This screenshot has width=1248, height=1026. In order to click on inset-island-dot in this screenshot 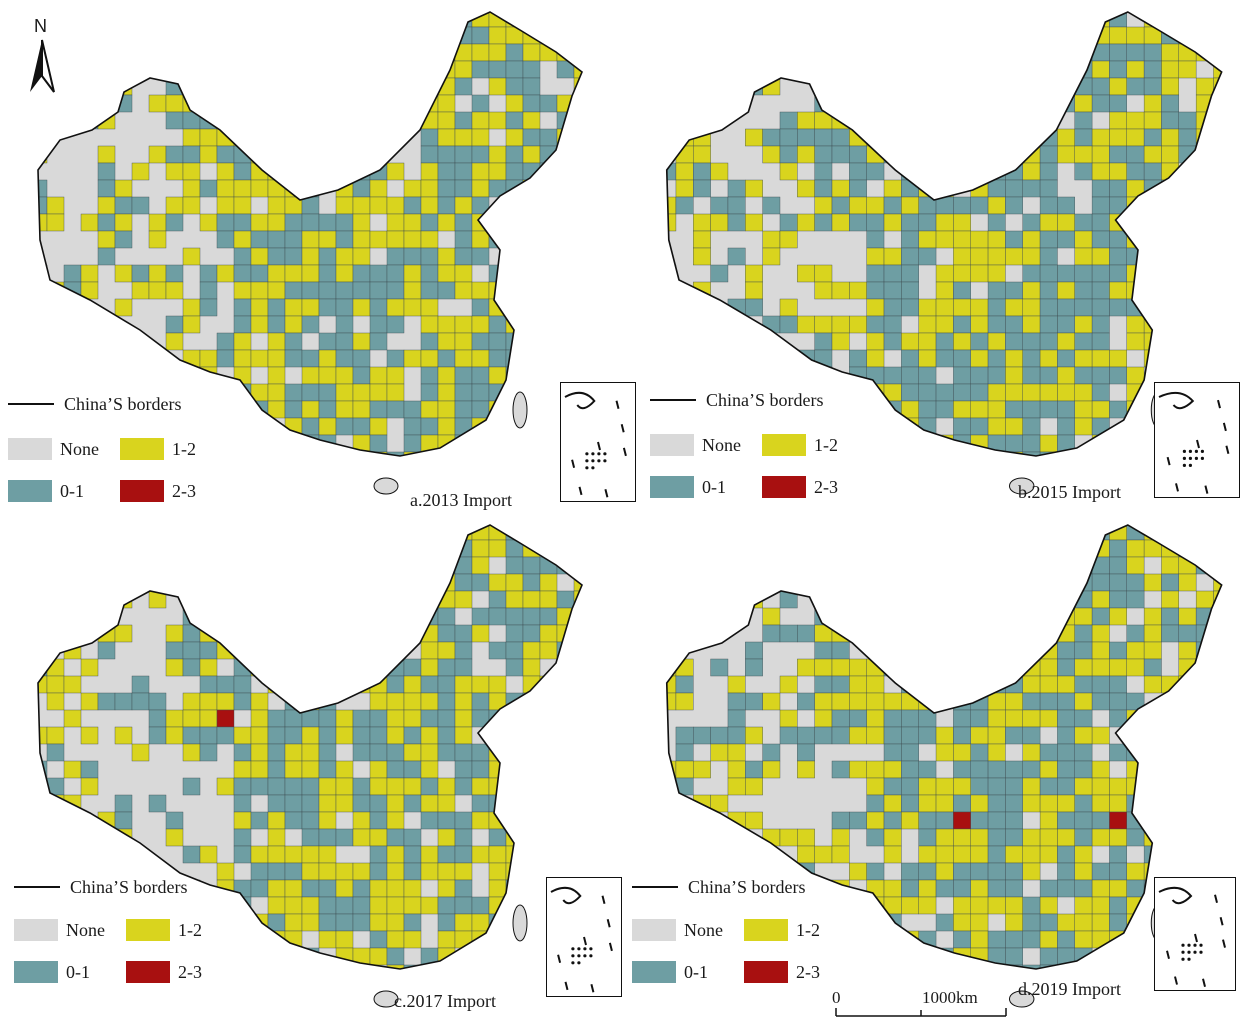, I will do `click(1189, 959)`.